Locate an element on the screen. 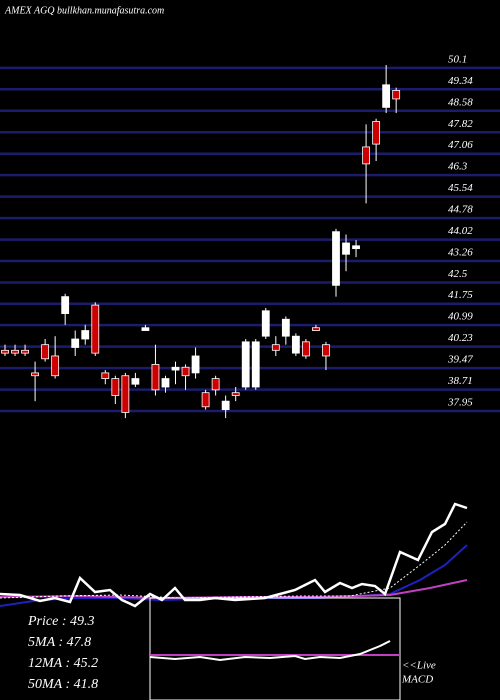 Image resolution: width=500 pixels, height=700 pixels. y-tick-label: 46.3 is located at coordinates (458, 167).